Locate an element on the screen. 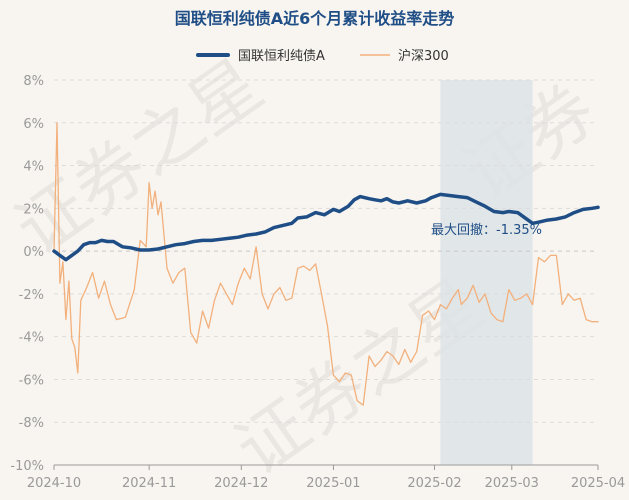 This screenshot has width=629, height=500. x-tick-label: 2024-10 is located at coordinates (54, 483).